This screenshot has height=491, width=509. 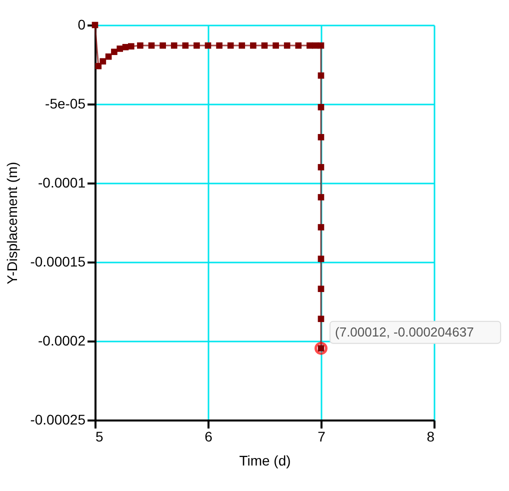 What do you see at coordinates (62, 340) in the screenshot?
I see `y-tick-label: -0.0002` at bounding box center [62, 340].